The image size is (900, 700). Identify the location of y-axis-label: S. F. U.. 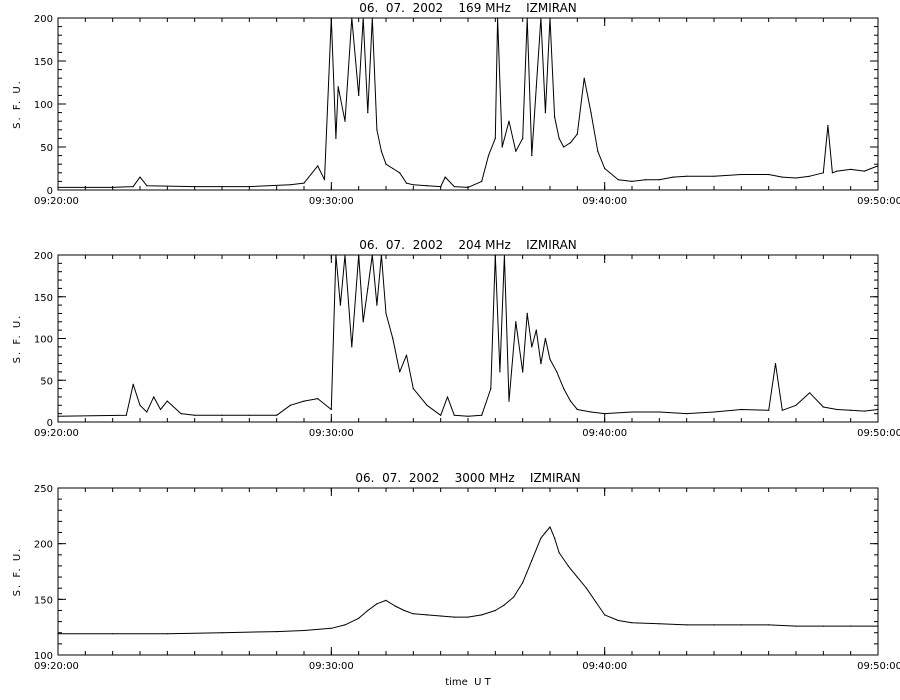
(17, 572).